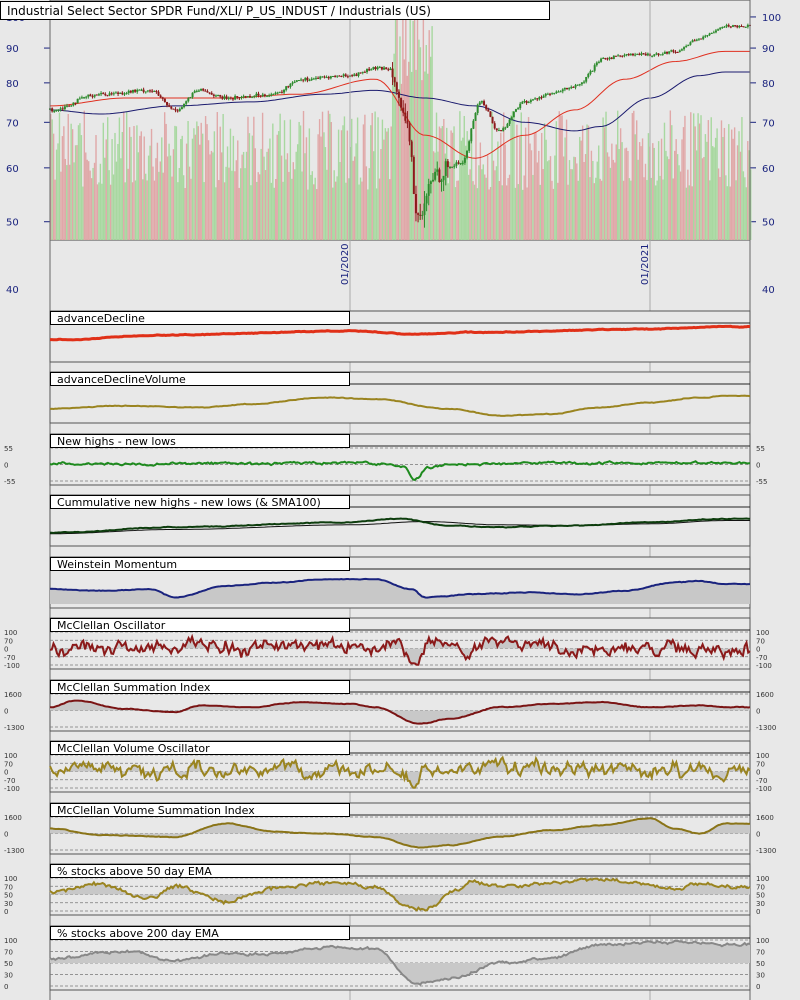 The image size is (800, 1000). What do you see at coordinates (400, 649) in the screenshot?
I see `mcclellan-oscillator-line` at bounding box center [400, 649].